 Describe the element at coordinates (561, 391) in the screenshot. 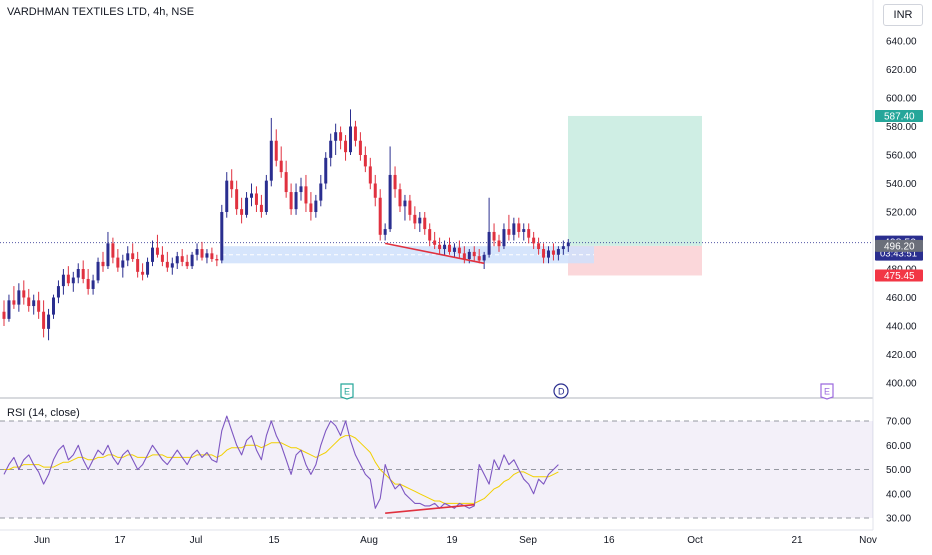

I see `dividend-marker` at that location.